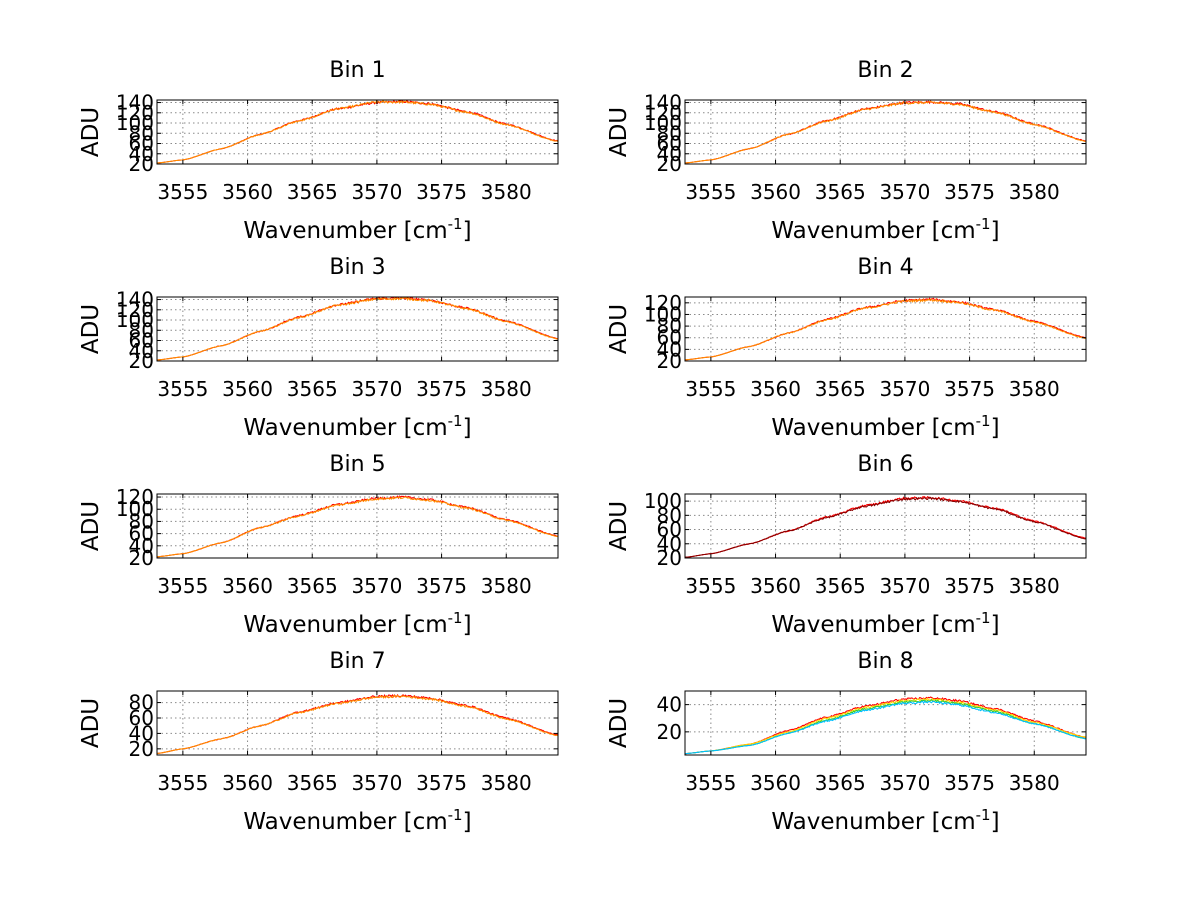  What do you see at coordinates (885, 464) in the screenshot?
I see `subplot-title: Bin 6` at bounding box center [885, 464].